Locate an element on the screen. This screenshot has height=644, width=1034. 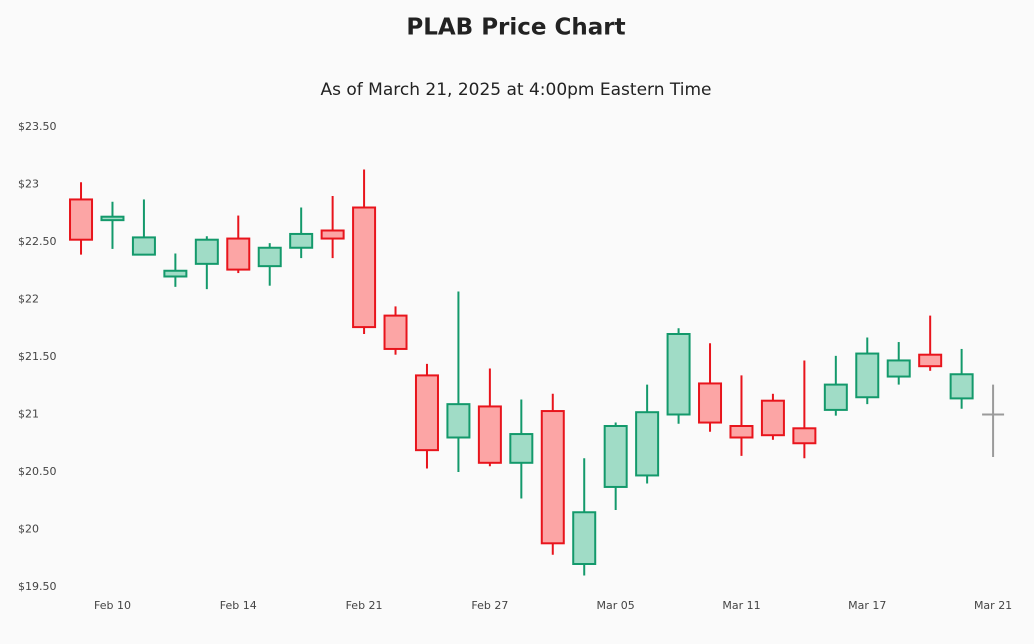
y-tick-label: $23.50 is located at coordinates (37, 126).